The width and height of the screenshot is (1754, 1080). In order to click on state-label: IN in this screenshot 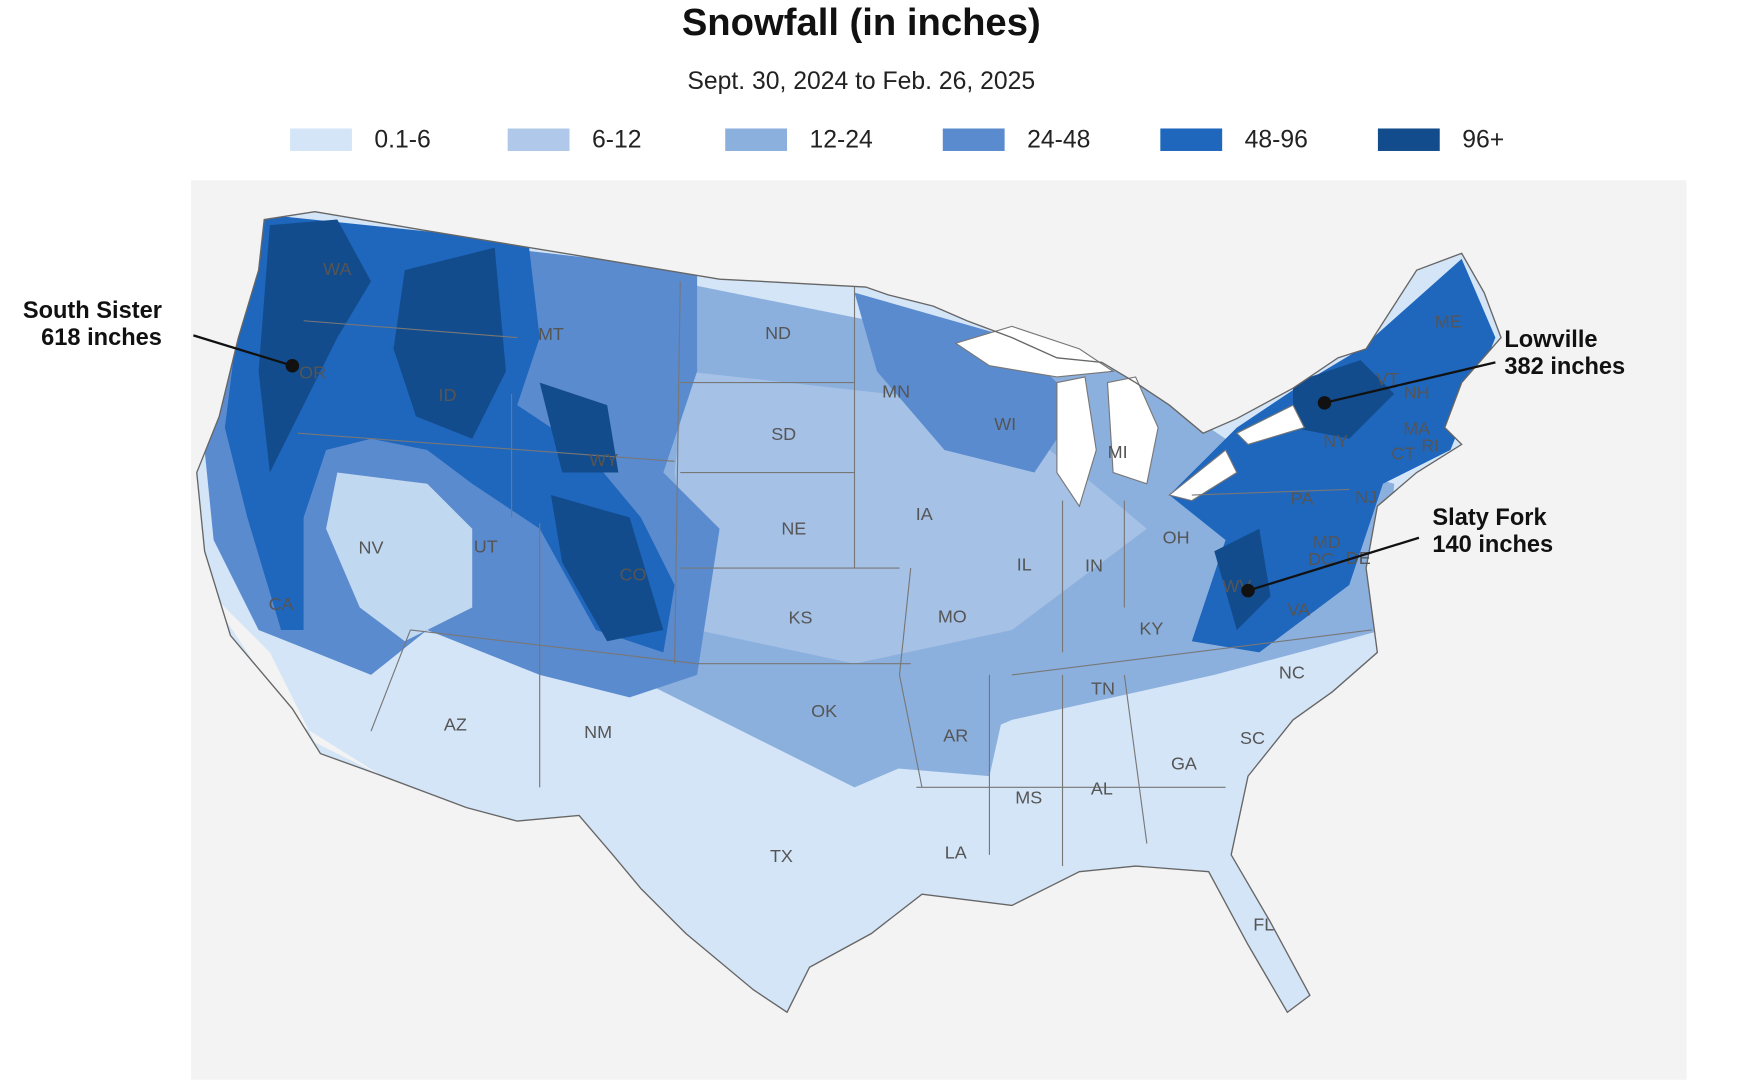, I will do `click(1094, 566)`.